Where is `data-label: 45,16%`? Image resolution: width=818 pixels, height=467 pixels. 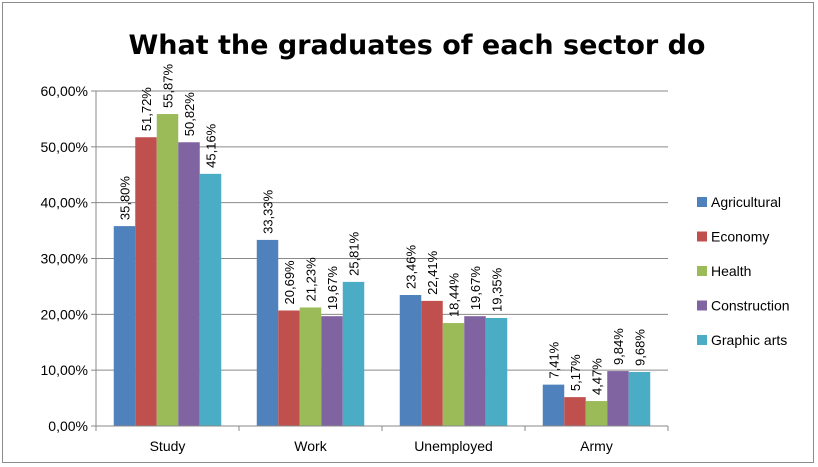 data-label: 45,16% is located at coordinates (211, 145).